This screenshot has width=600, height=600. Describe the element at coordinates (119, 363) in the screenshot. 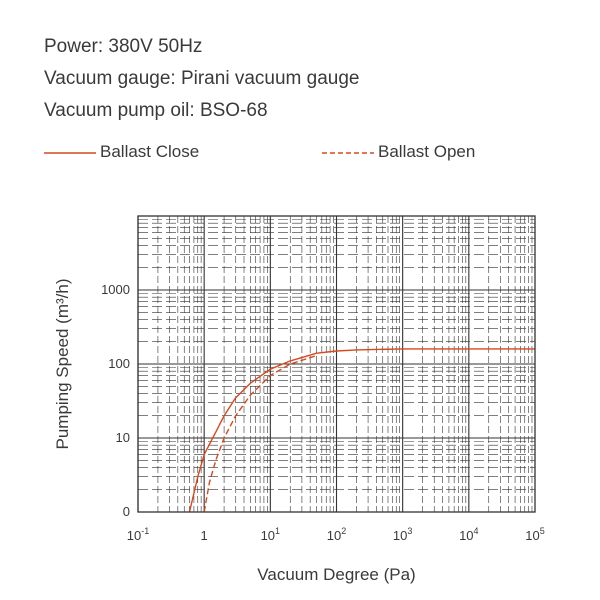

I see `y-tick-label: 100` at that location.